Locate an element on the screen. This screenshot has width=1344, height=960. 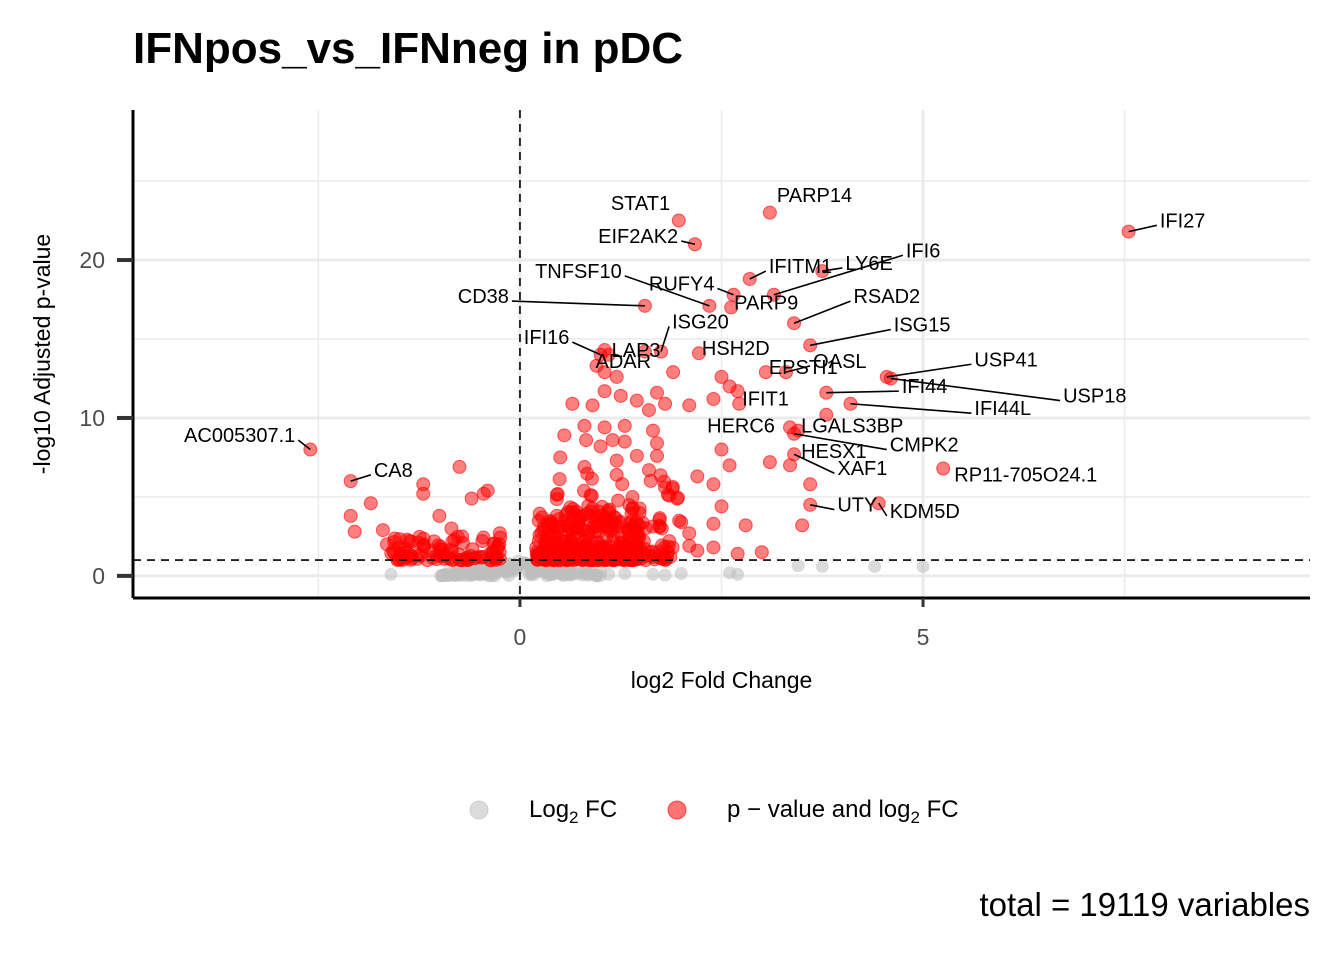
gene-label: CD38 is located at coordinates (483, 297).